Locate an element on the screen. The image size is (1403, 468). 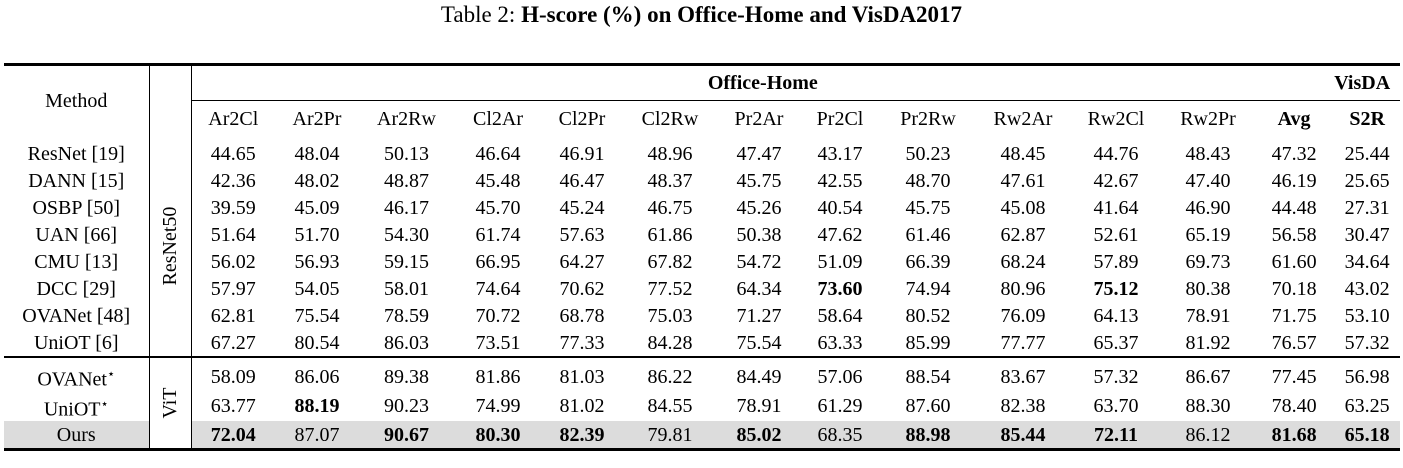
value-cell: 77.77 is located at coordinates (1023, 342).